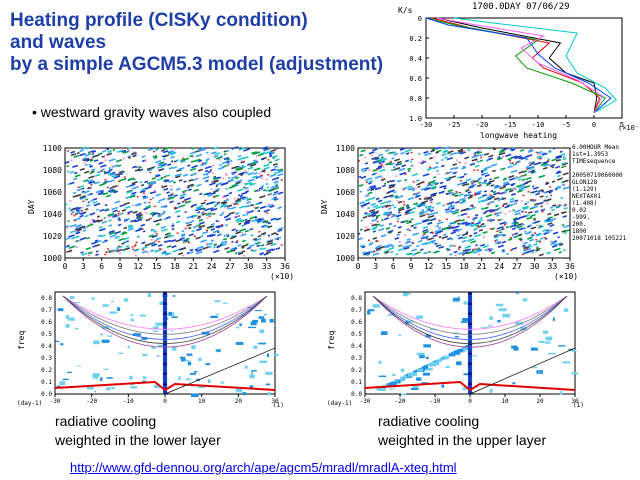 This screenshot has height=480, width=640. What do you see at coordinates (46, 346) in the screenshot?
I see `spec-y-tick: 0.4` at bounding box center [46, 346].